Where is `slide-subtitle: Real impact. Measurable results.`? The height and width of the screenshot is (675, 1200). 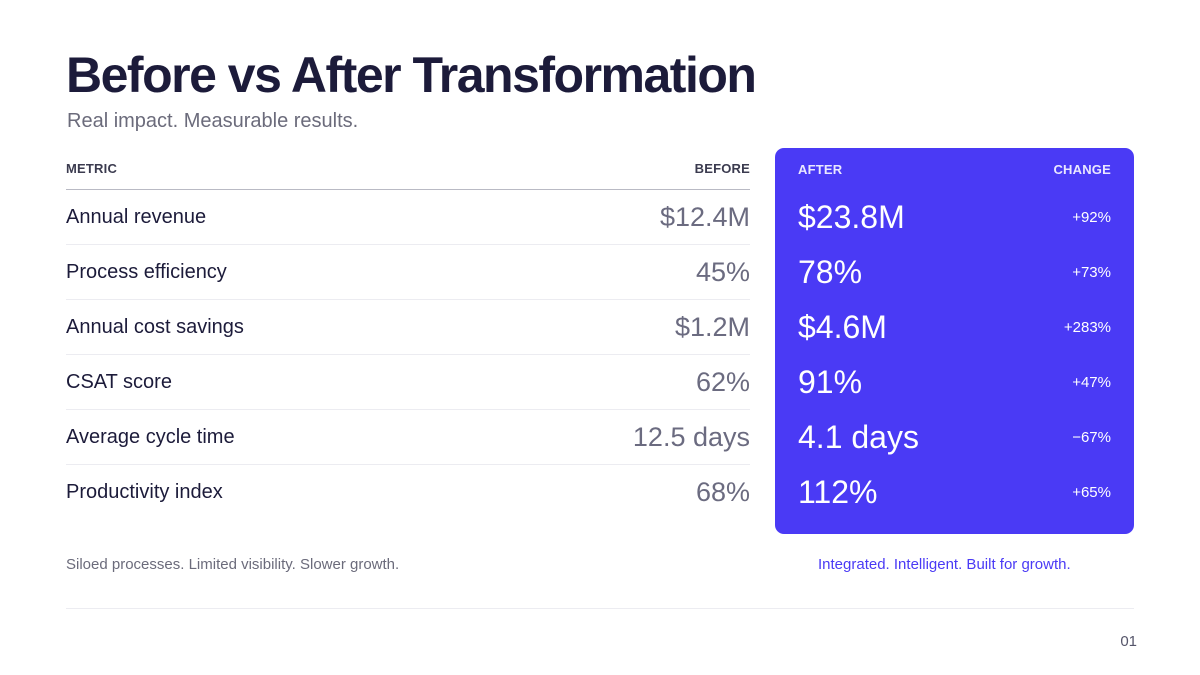 slide-subtitle: Real impact. Measurable results. is located at coordinates (213, 121).